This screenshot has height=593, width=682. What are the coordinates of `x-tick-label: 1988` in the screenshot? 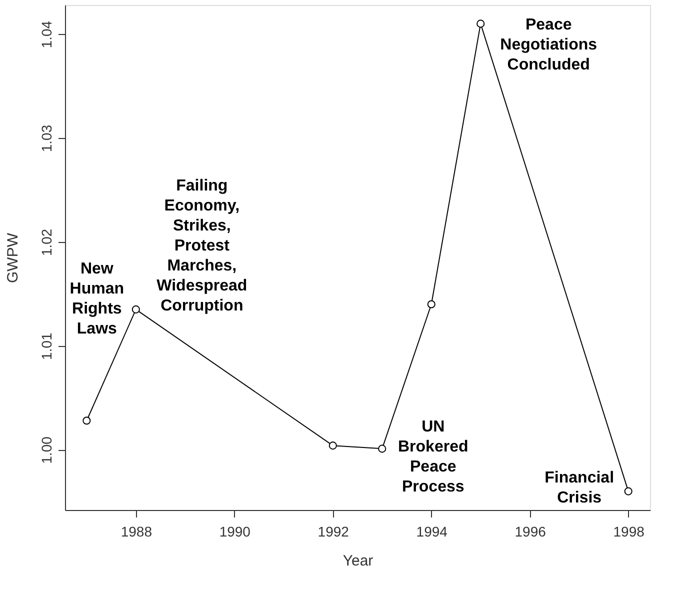 It's located at (136, 532).